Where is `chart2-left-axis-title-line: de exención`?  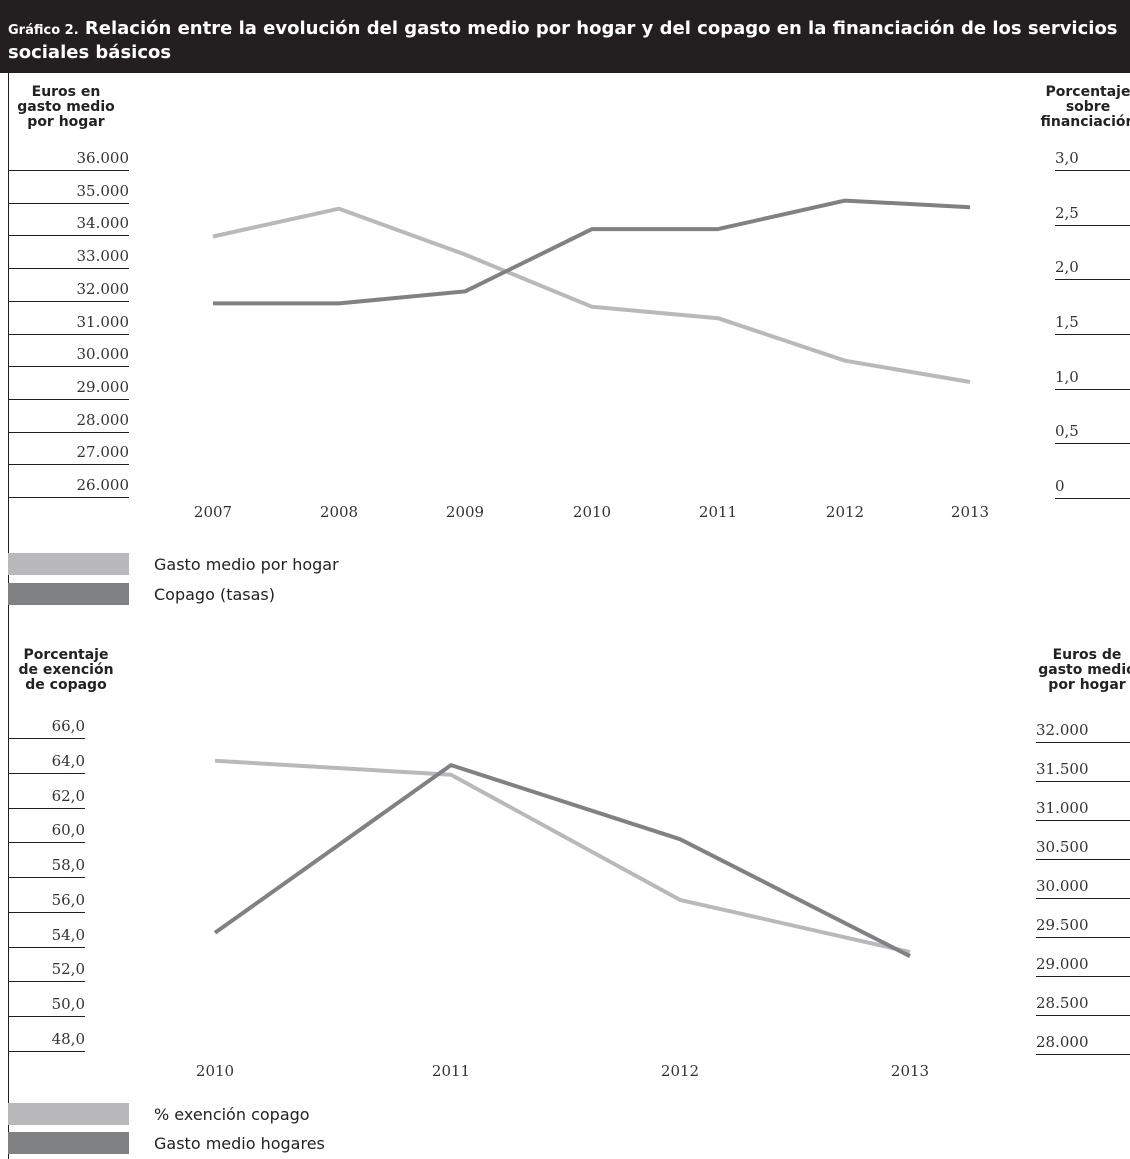 chart2-left-axis-title-line: de exención is located at coordinates (66, 670).